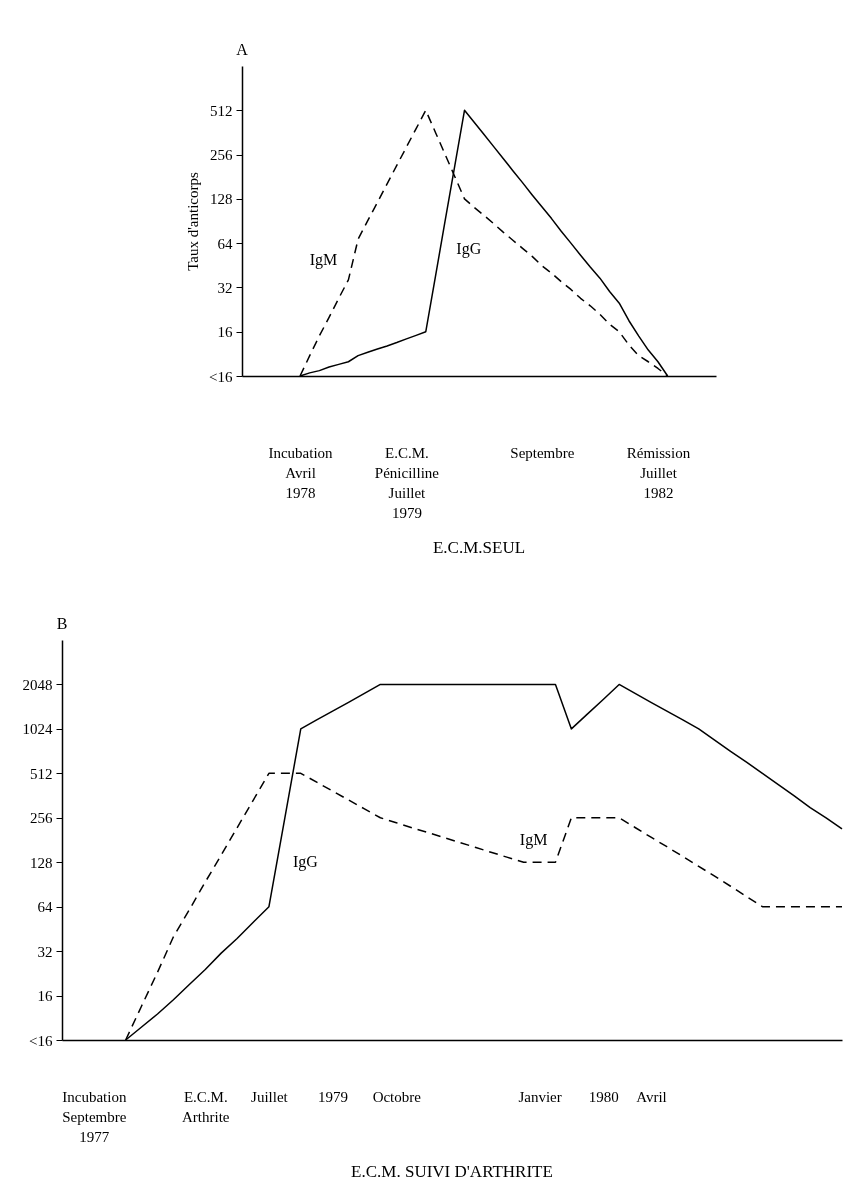 Image resolution: width=852 pixels, height=1178 pixels. I want to click on x-tick-label: E.C.M. Arthrite, so click(206, 1106).